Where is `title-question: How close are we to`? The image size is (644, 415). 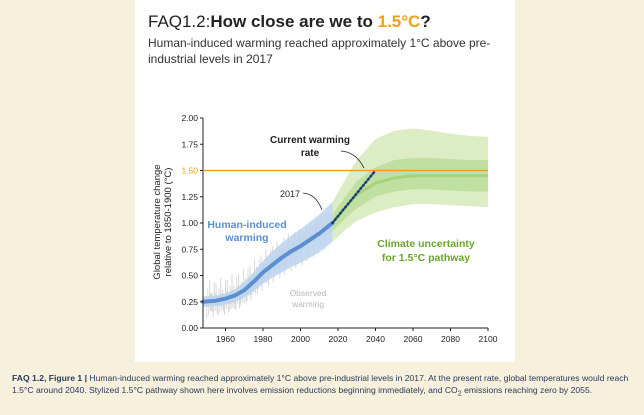 title-question: How close are we to is located at coordinates (294, 21).